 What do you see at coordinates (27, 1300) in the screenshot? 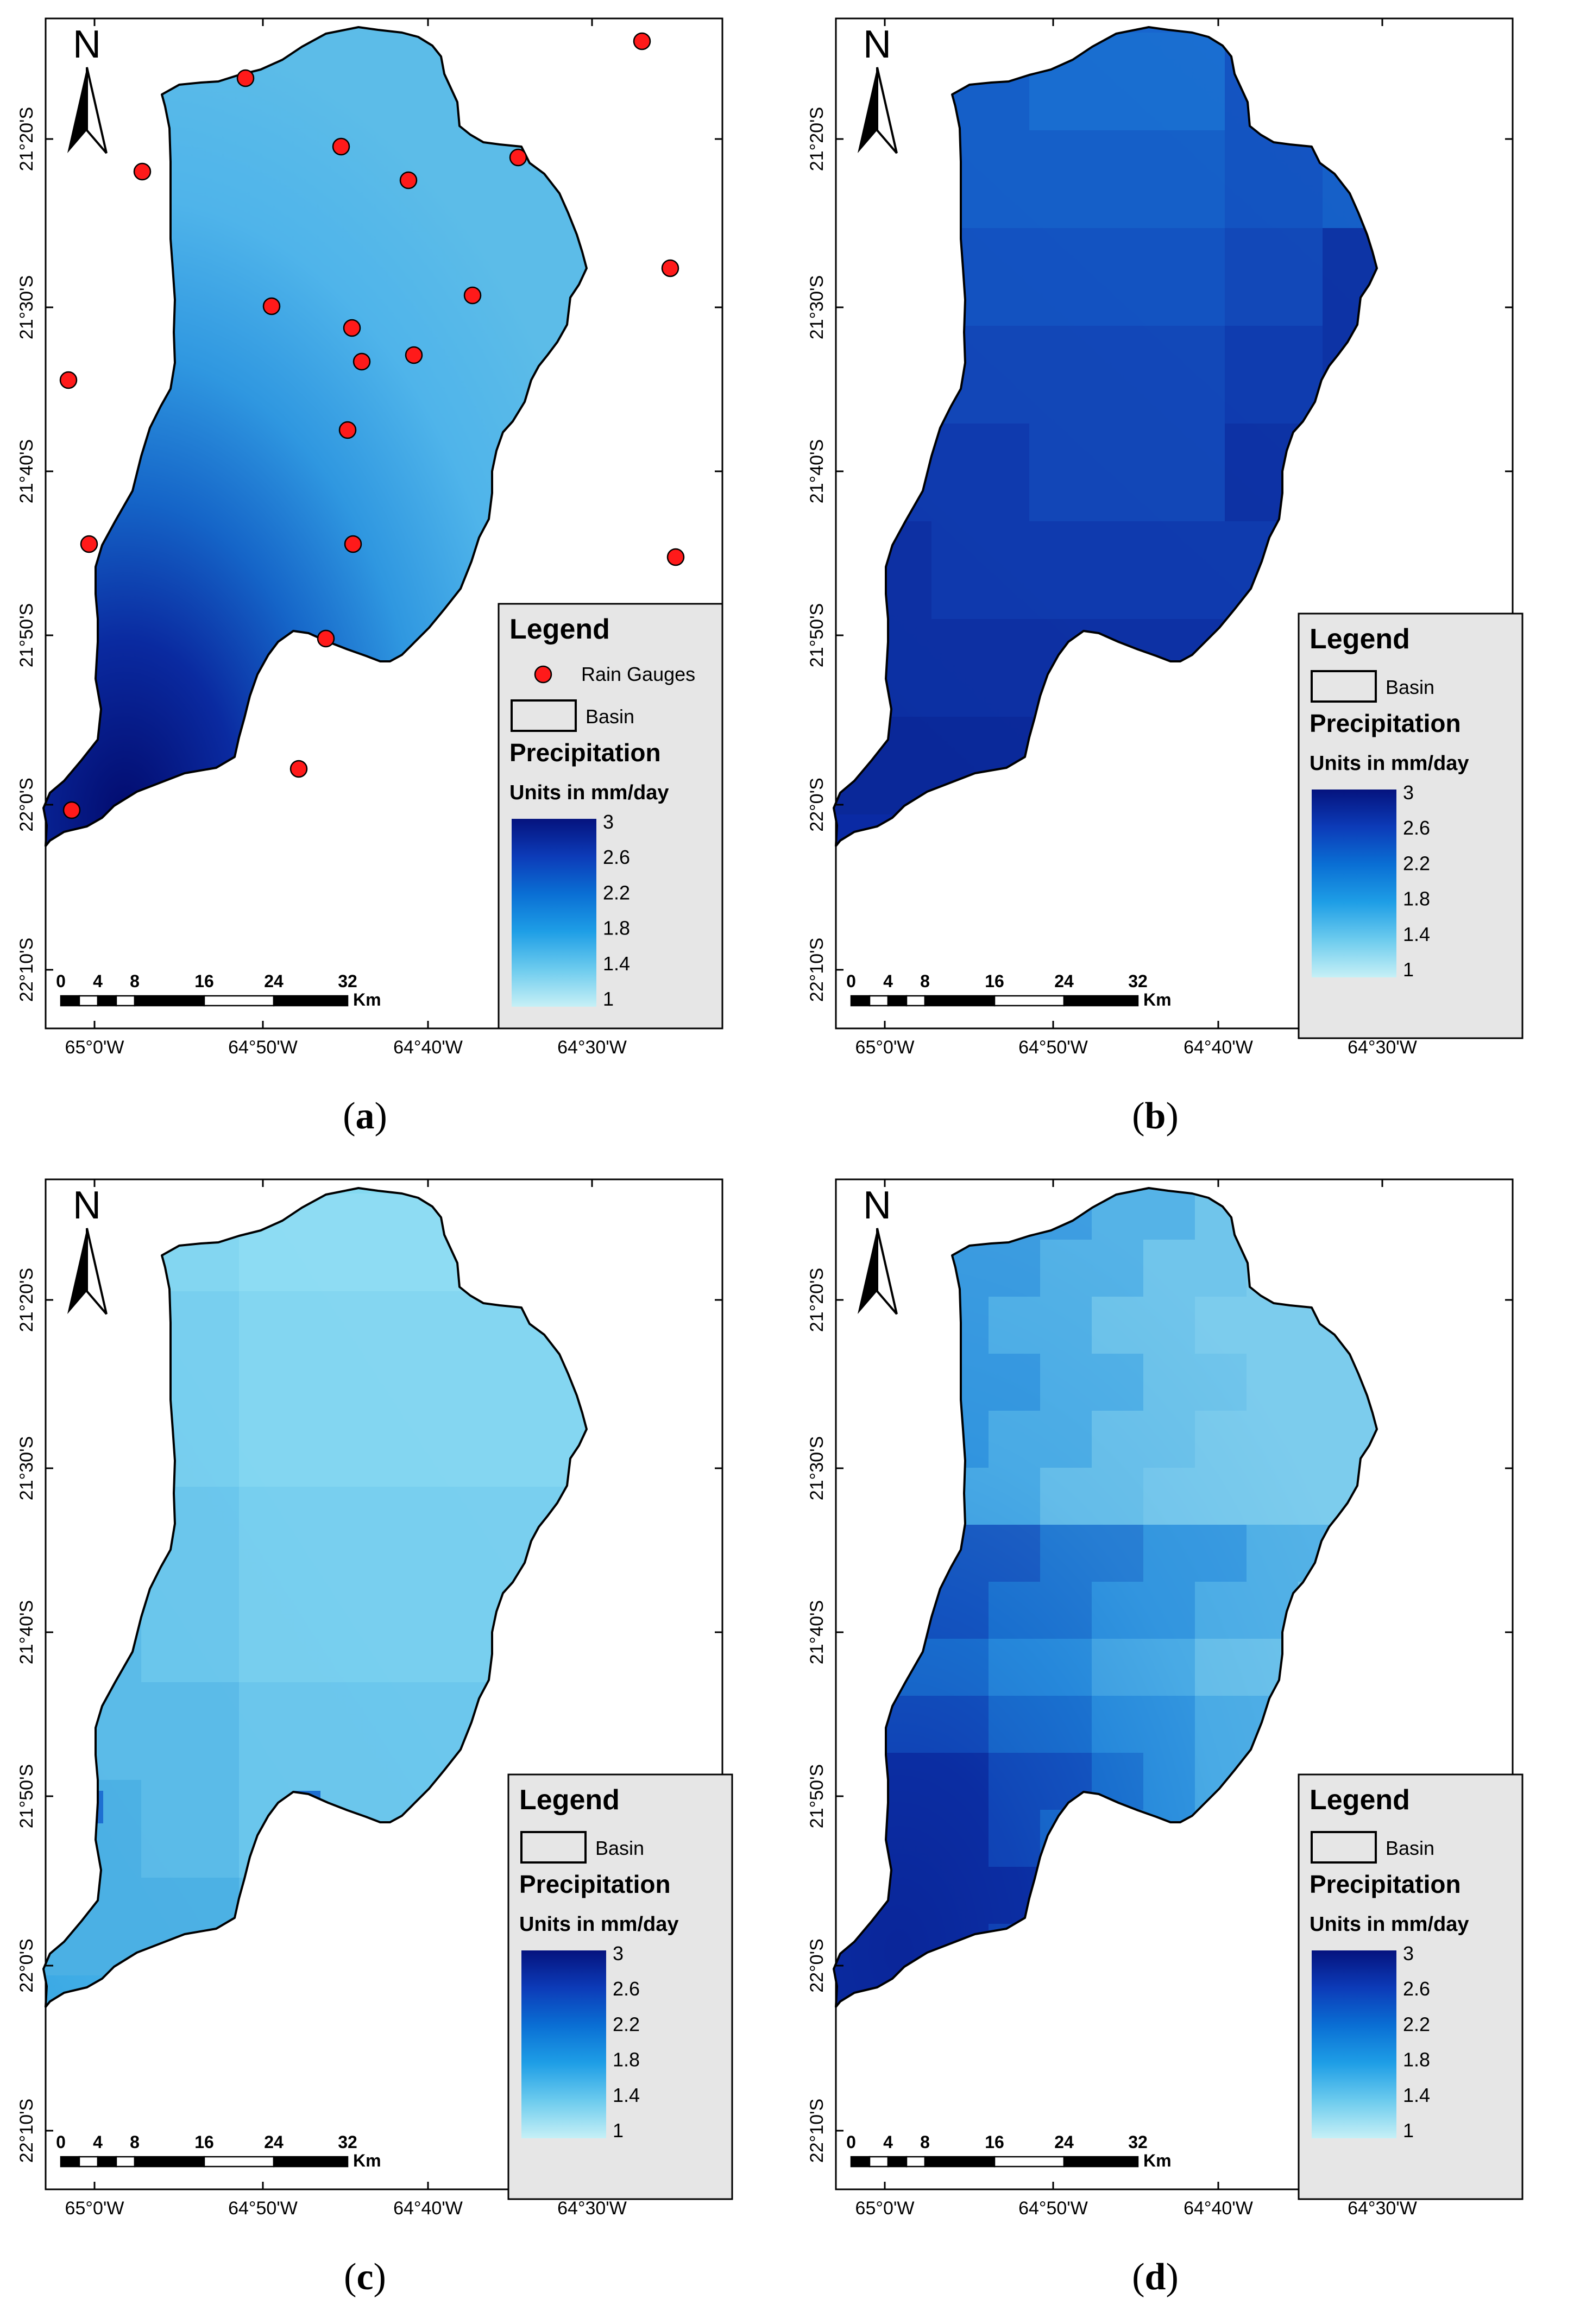
I see `lat-label: 21°20'S` at bounding box center [27, 1300].